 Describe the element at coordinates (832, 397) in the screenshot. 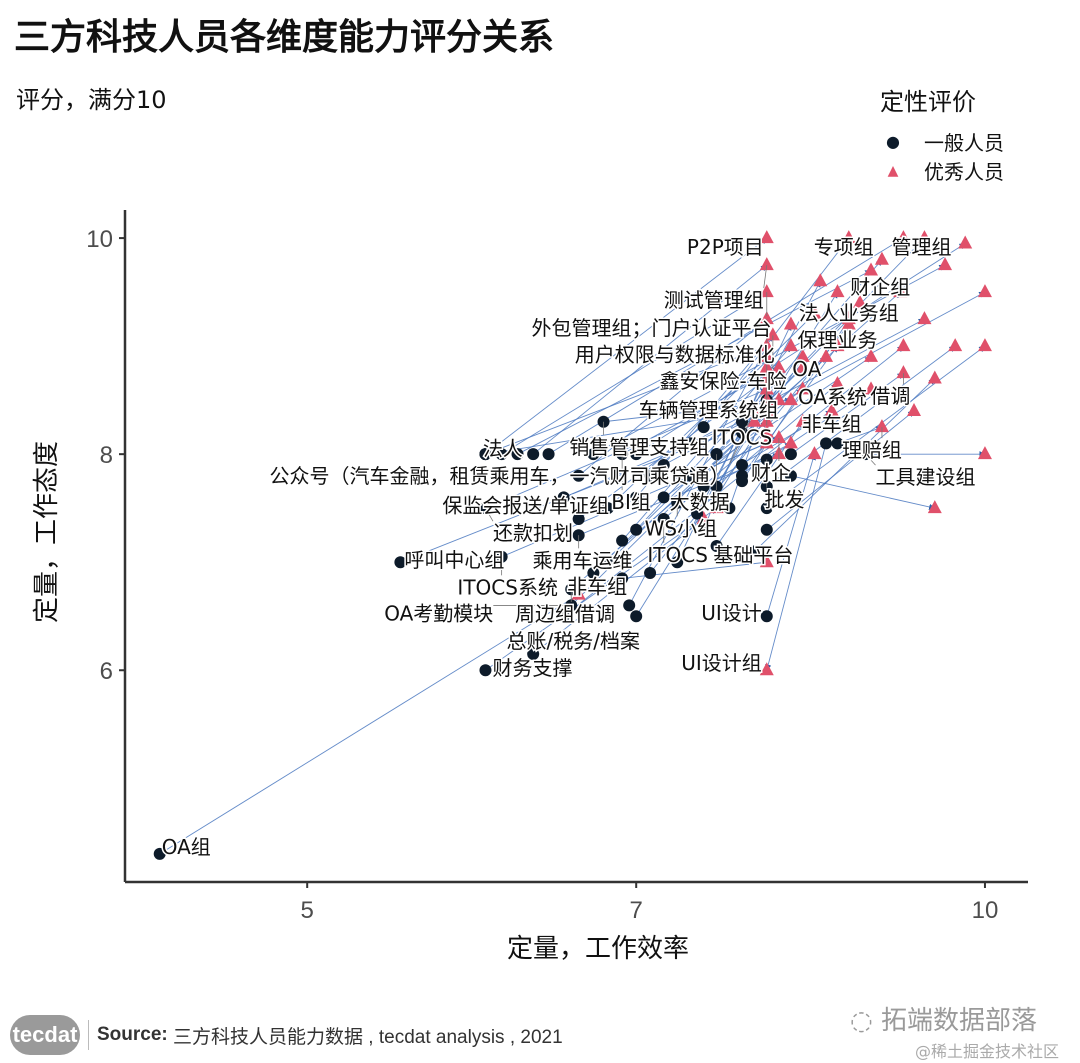

I see `point-label: OA系统` at that location.